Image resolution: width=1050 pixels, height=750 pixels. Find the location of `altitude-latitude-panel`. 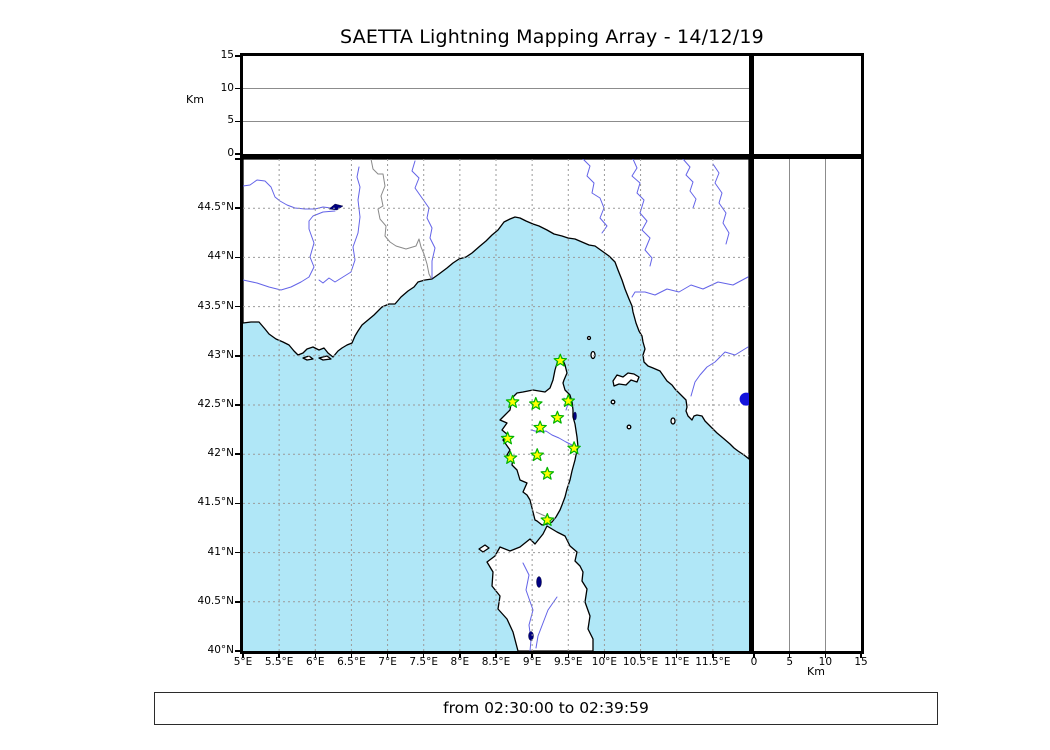

altitude-latitude-panel is located at coordinates (807, 405).